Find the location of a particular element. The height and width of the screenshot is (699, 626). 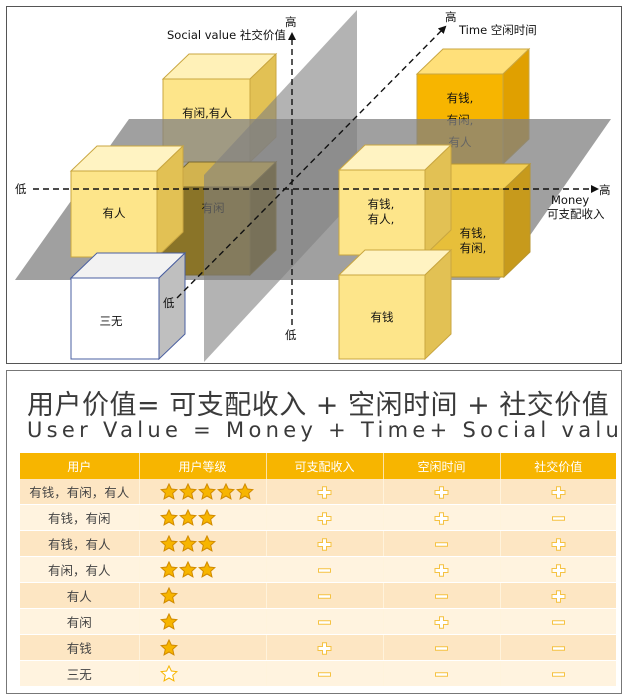

social-axis-high-label: 高 is located at coordinates (291, 22).